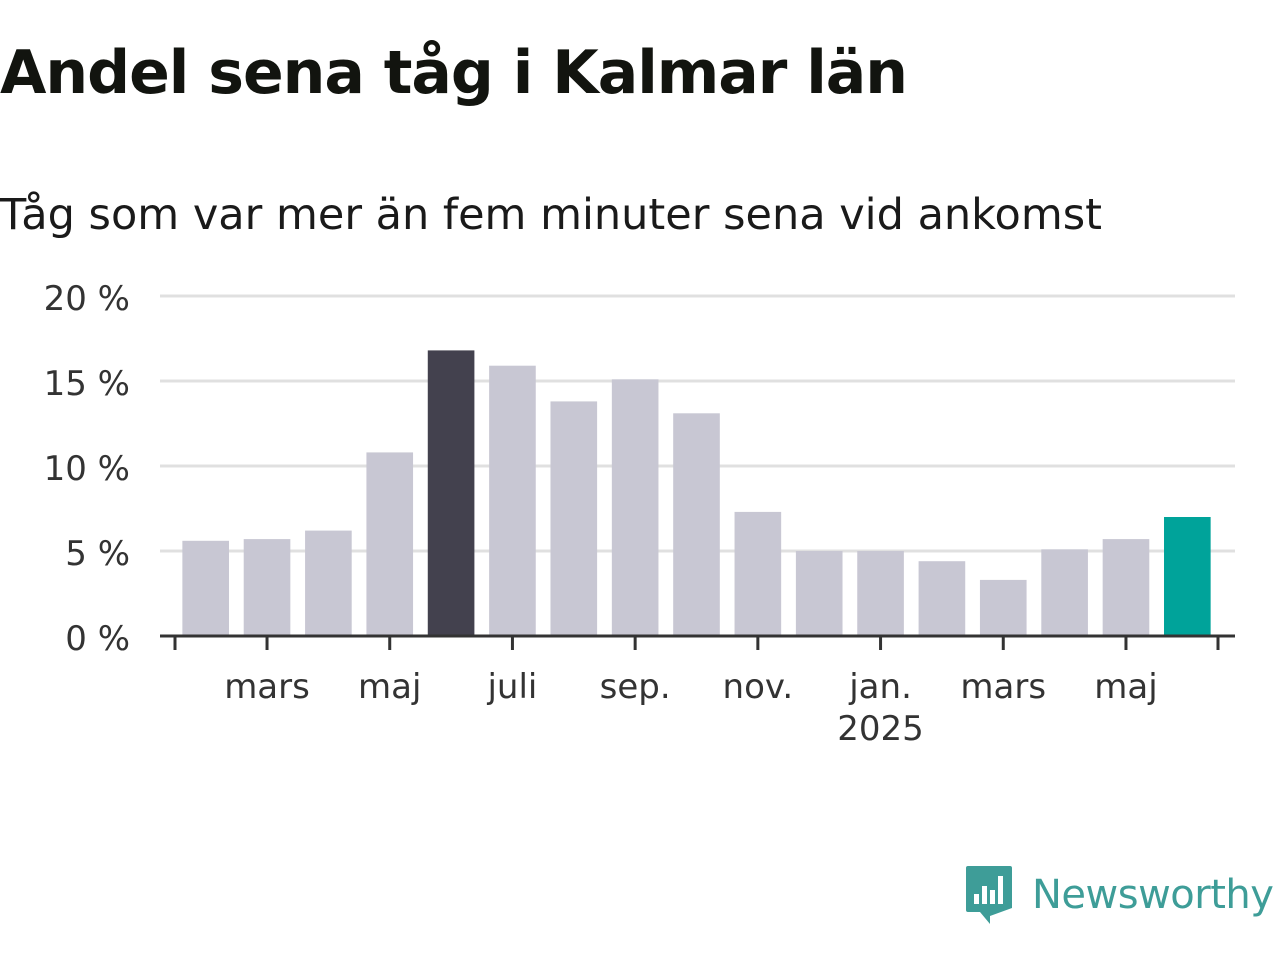 The image size is (1280, 960). I want to click on x-year-label: 2025, so click(880, 729).